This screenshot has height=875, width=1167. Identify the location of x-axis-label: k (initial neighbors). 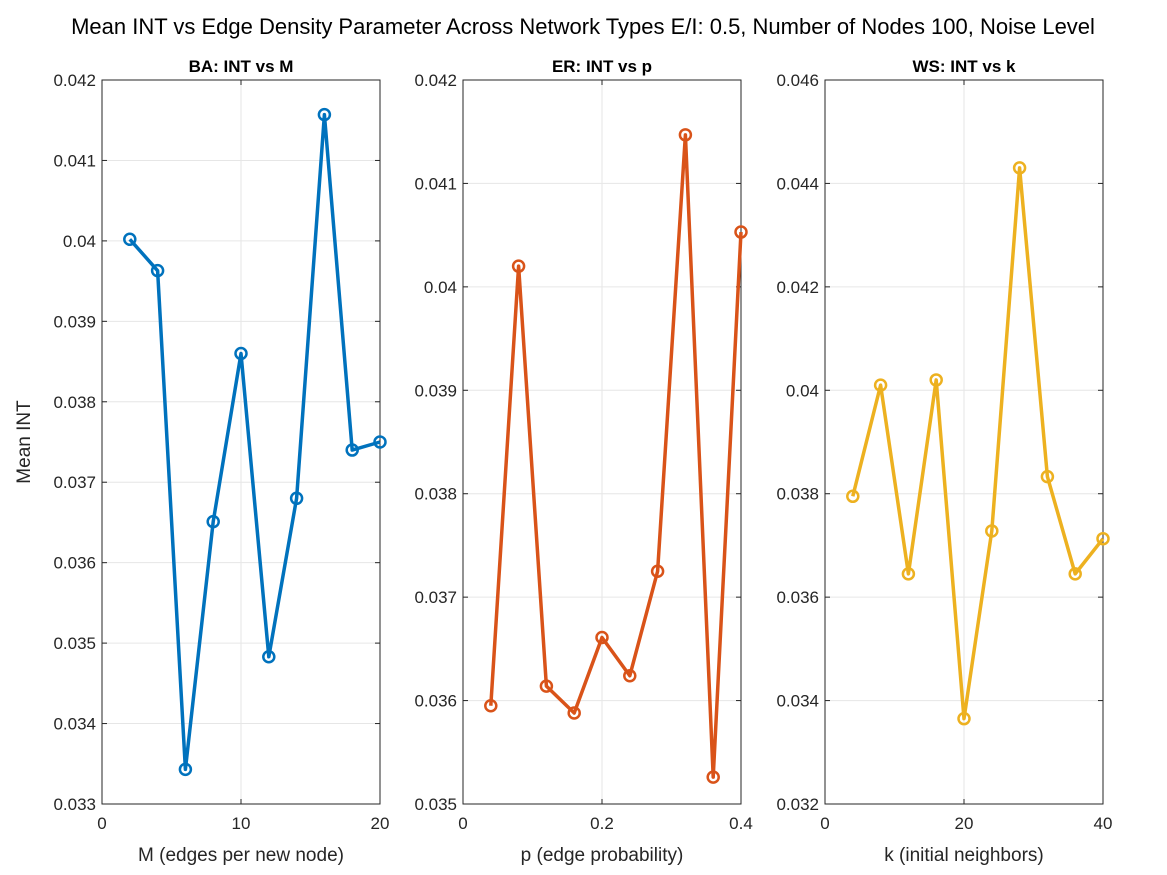
(963, 855).